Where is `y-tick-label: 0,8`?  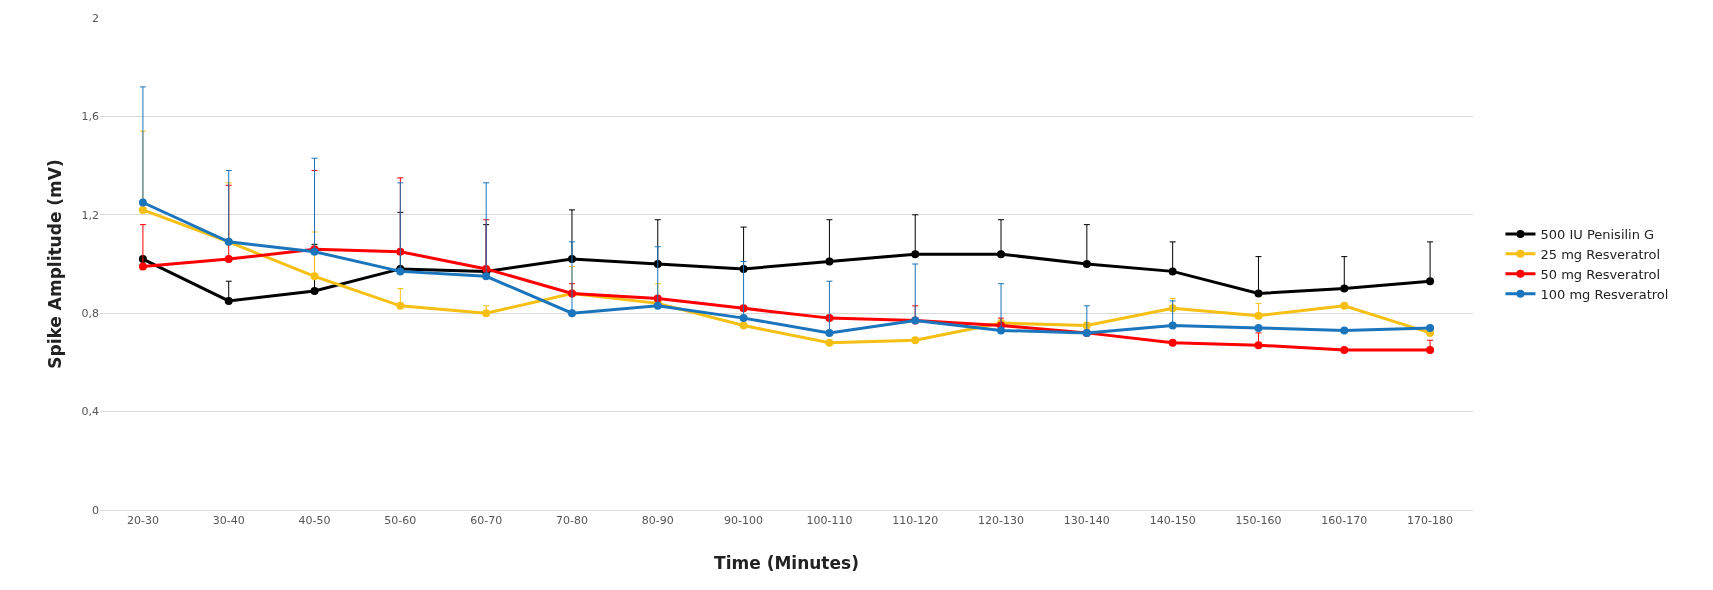
y-tick-label: 0,8 is located at coordinates (90, 314).